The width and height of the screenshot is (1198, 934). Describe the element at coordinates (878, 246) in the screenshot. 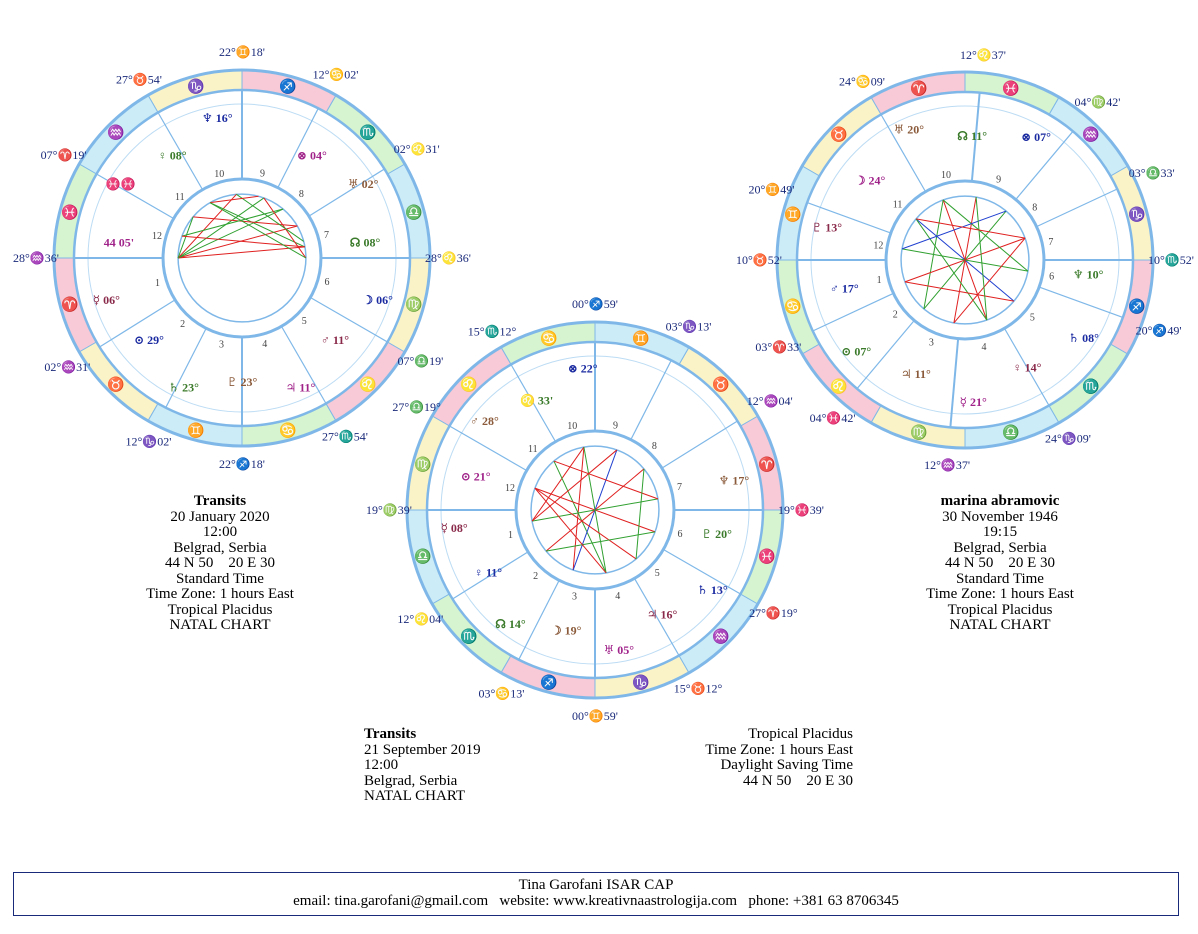

I see `house-number: 12` at that location.